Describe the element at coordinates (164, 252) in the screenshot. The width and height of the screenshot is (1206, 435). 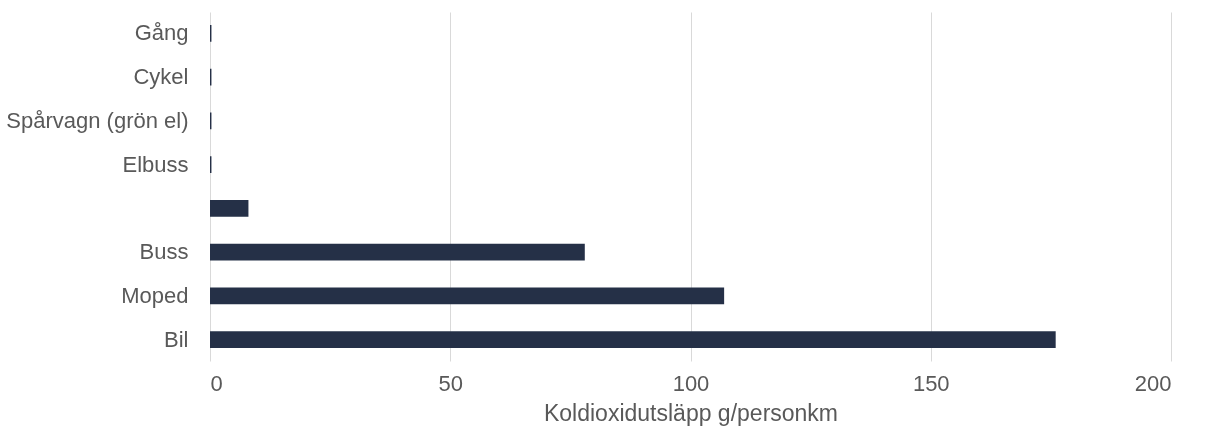
I see `y-tick-label: Buss` at that location.